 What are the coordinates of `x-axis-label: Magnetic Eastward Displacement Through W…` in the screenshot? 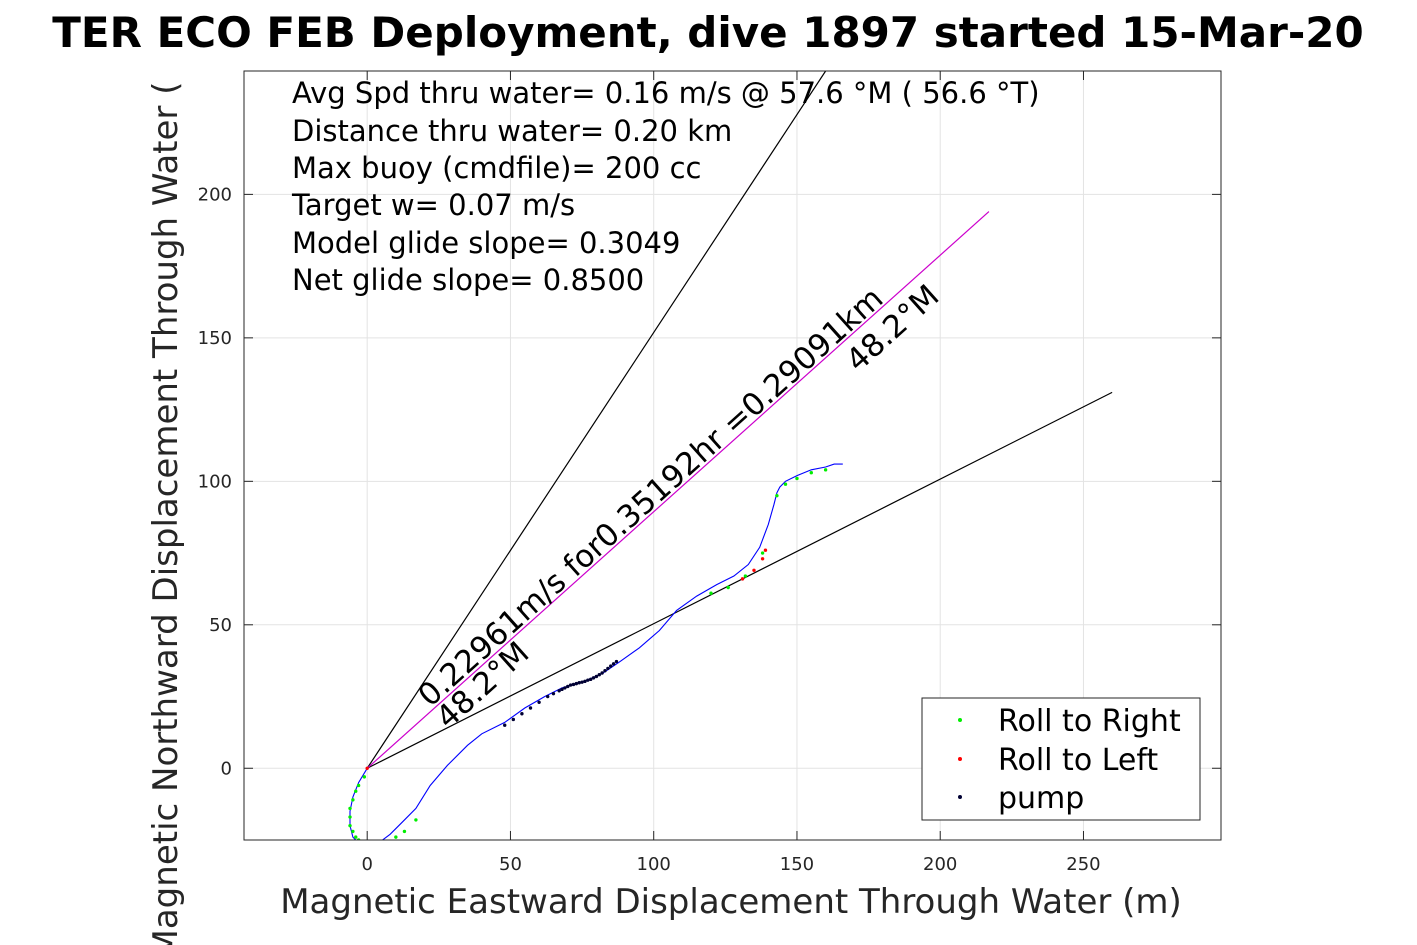 It's located at (731, 902).